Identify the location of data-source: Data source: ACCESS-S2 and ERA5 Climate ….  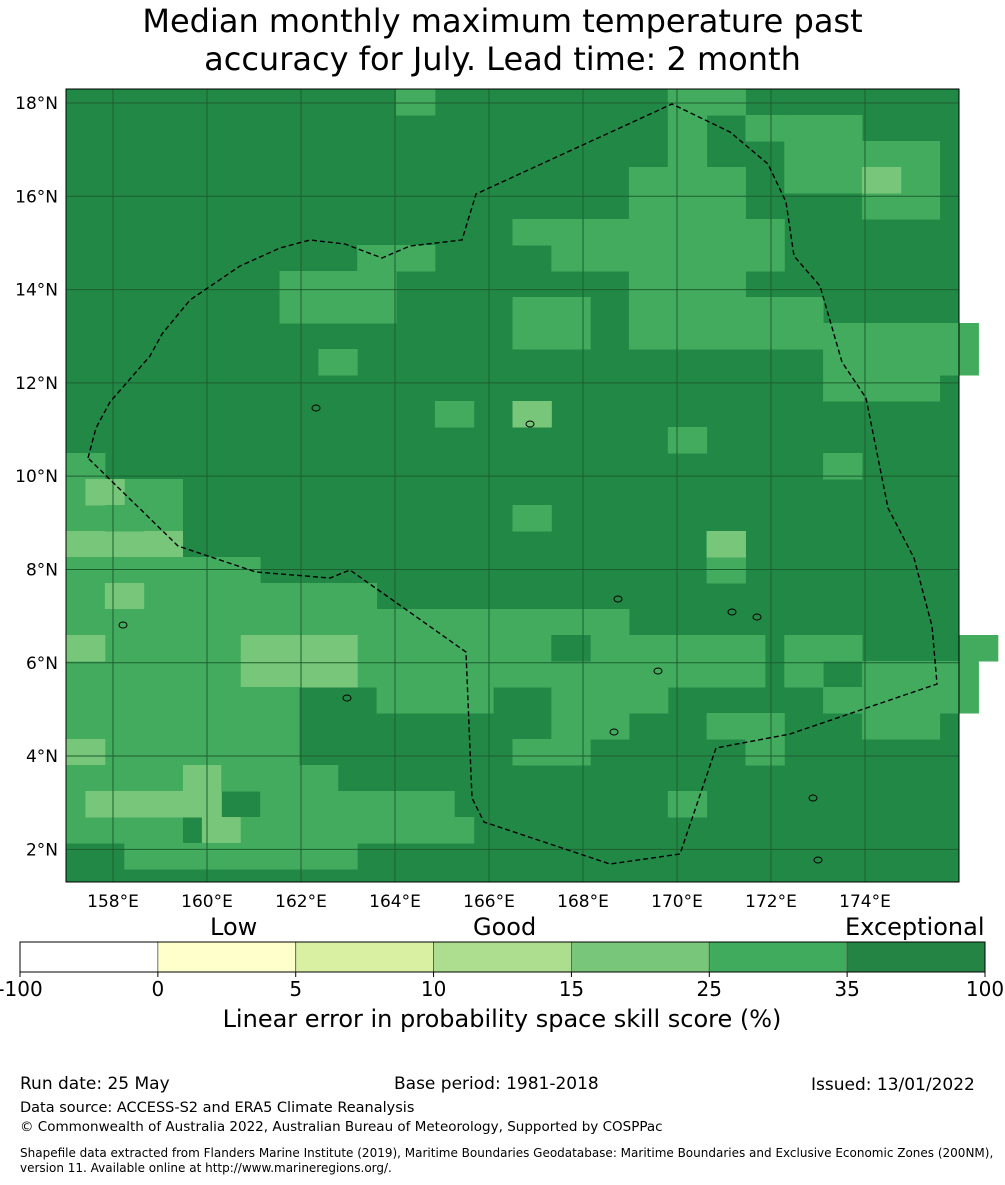
(217, 1108).